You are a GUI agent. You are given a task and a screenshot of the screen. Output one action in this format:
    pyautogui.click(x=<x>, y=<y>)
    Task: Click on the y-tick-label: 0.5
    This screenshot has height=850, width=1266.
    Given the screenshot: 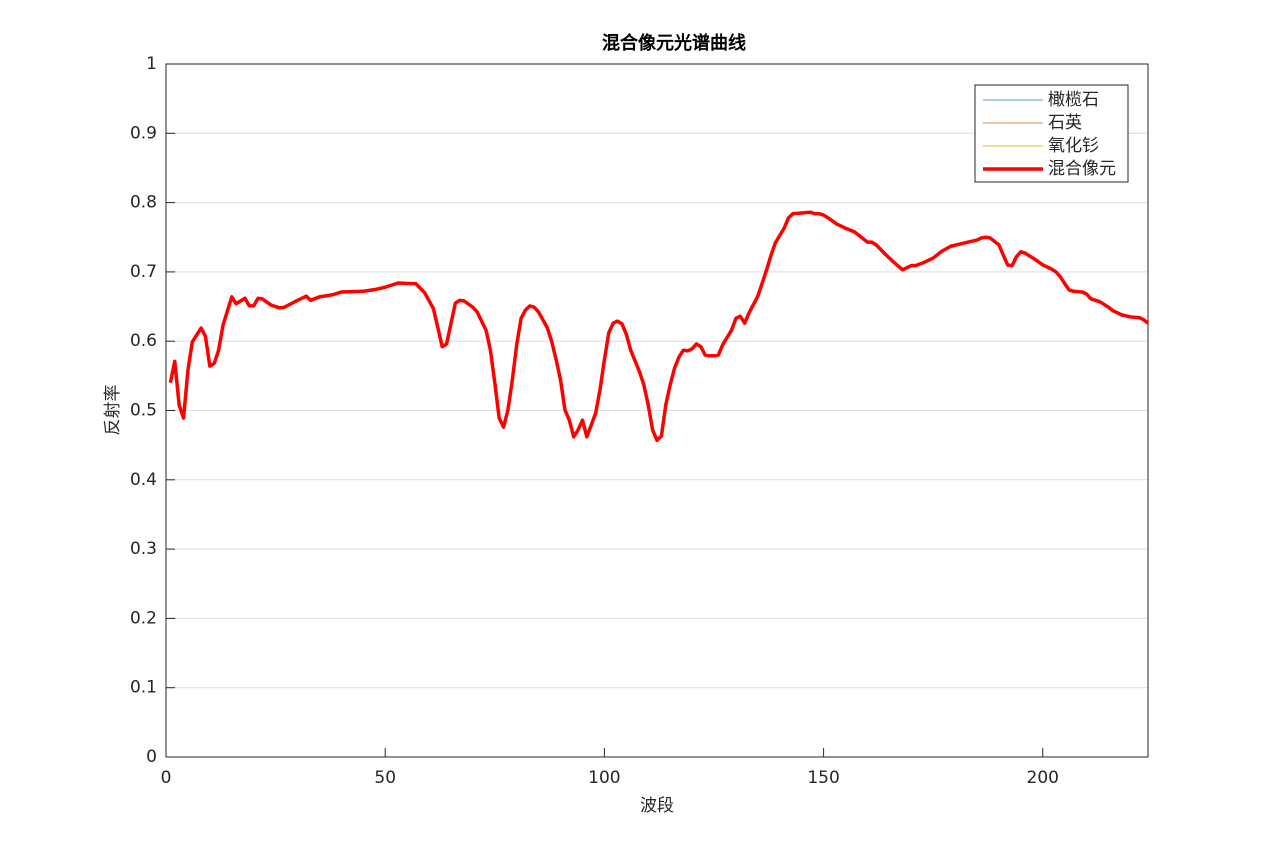 What is the action you would take?
    pyautogui.click(x=143, y=411)
    